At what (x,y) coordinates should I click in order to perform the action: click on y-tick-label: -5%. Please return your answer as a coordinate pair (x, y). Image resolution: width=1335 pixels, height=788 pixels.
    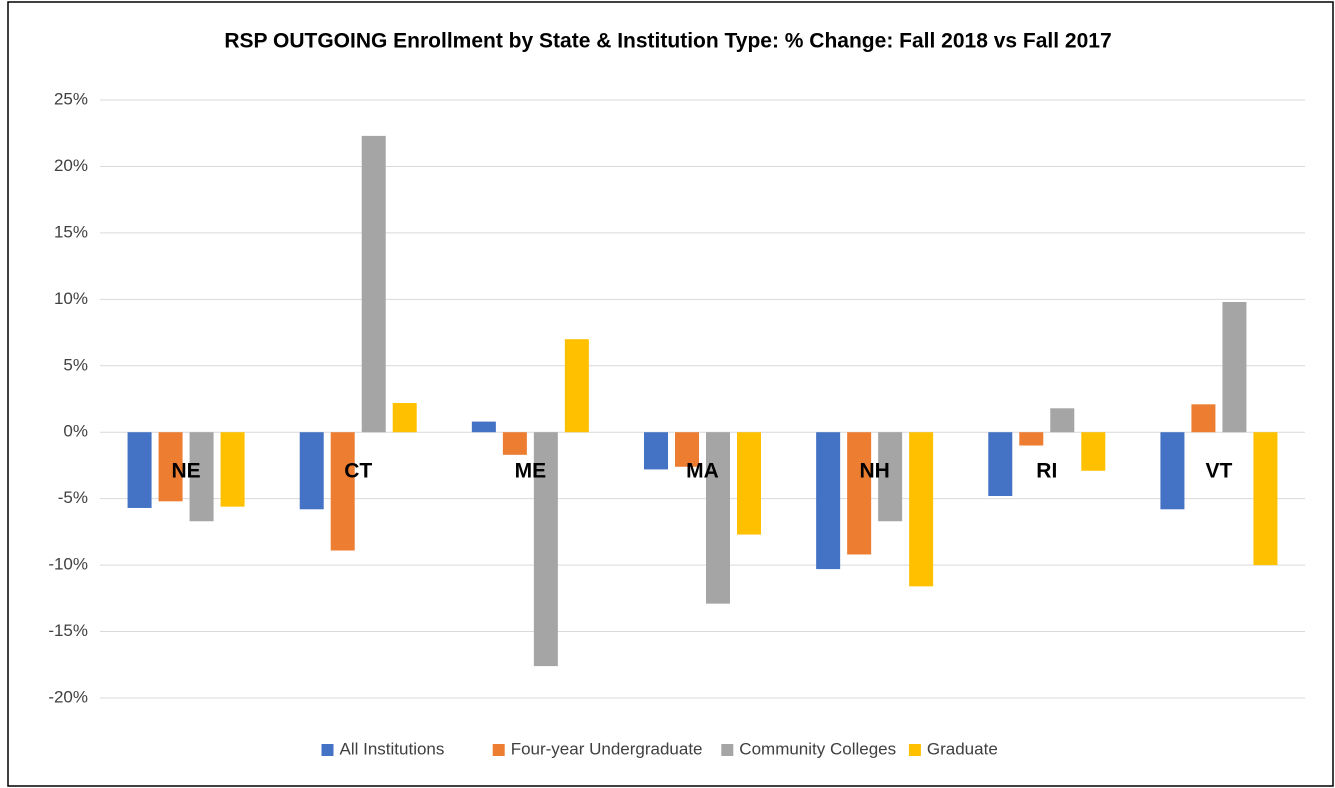
    Looking at the image, I should click on (73, 497).